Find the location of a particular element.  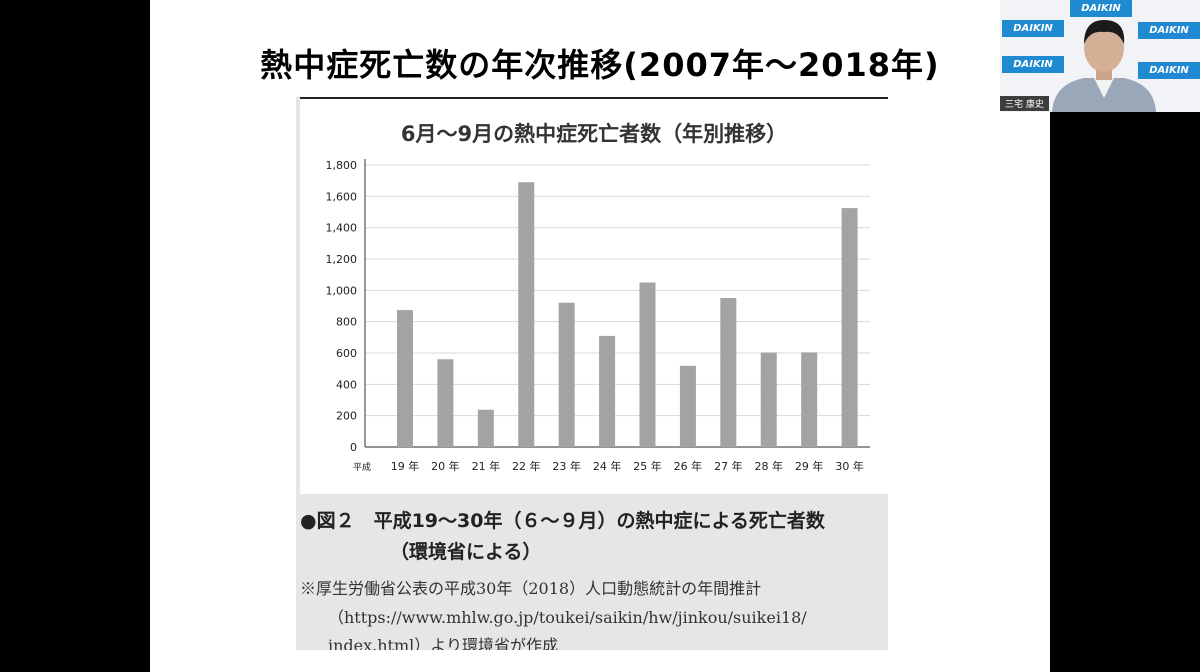

x-tick-label: 30 年 is located at coordinates (849, 466).